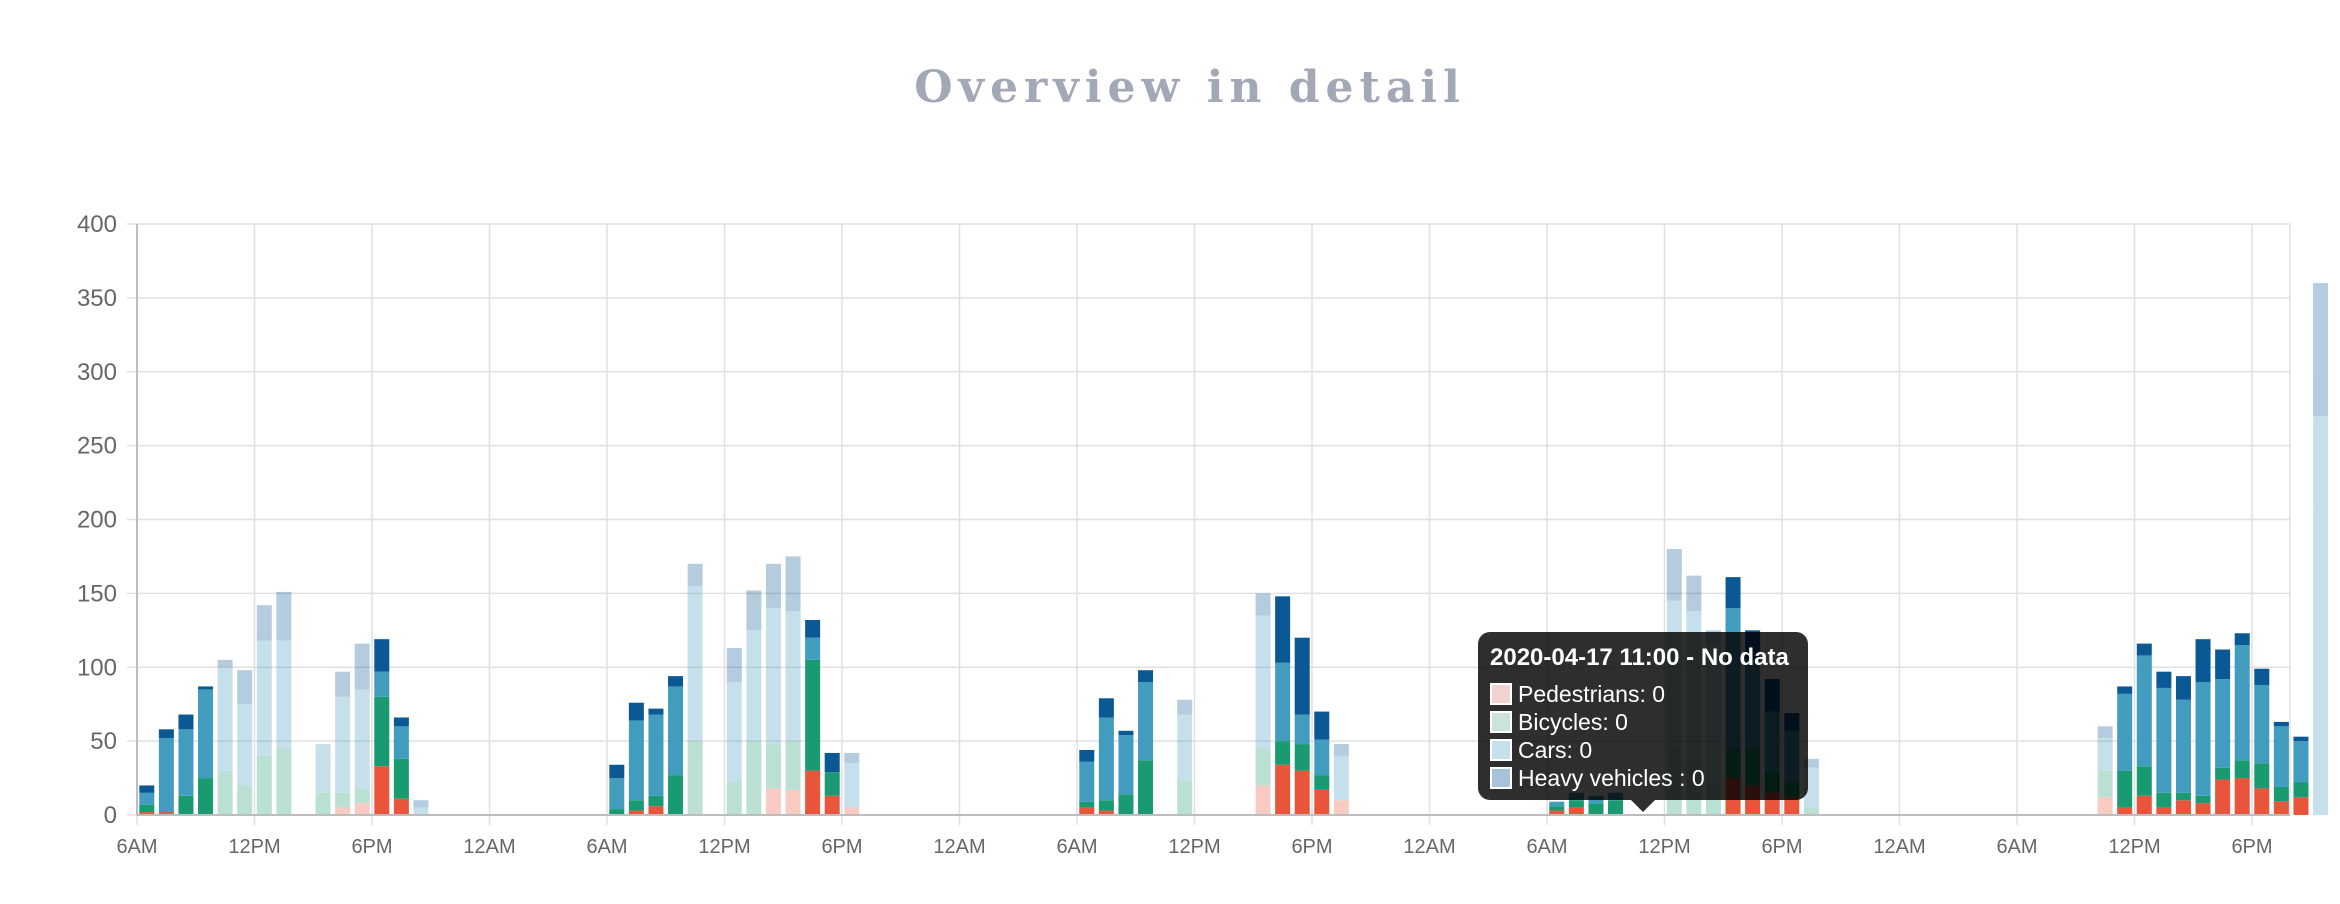 Image resolution: width=2340 pixels, height=904 pixels. Describe the element at coordinates (97, 593) in the screenshot. I see `y-tick-label: 150` at that location.